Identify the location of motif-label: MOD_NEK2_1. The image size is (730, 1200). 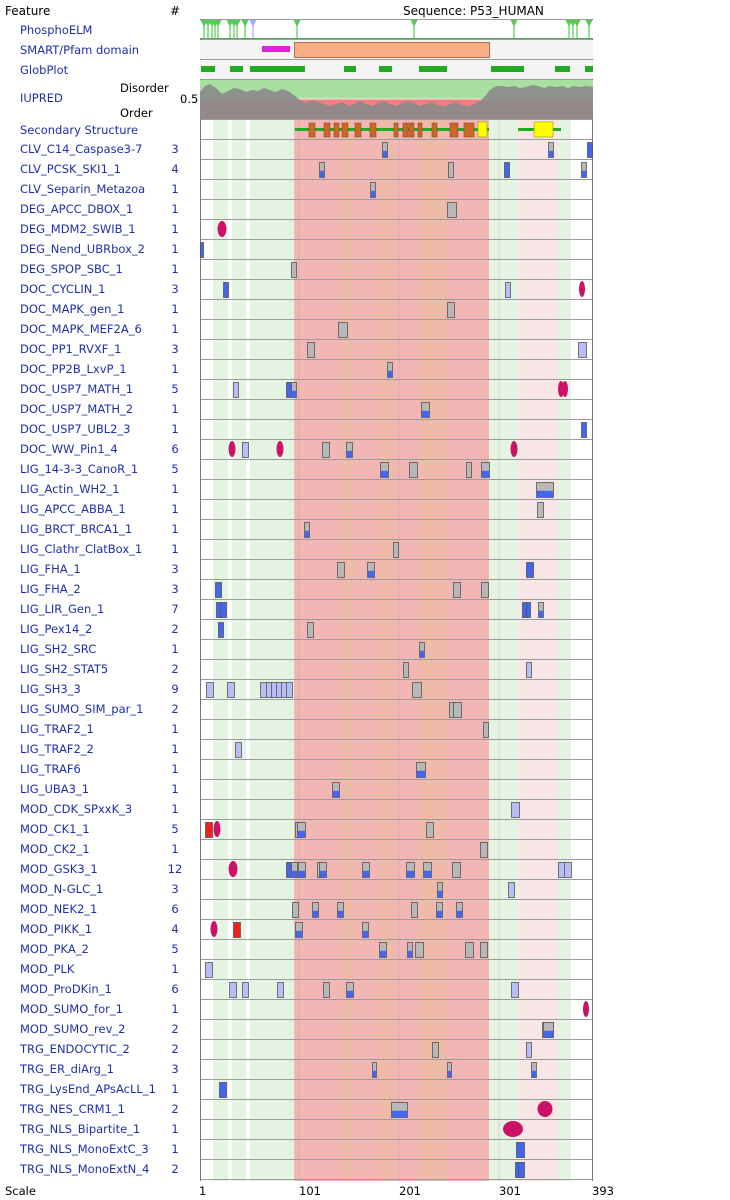
(59, 909).